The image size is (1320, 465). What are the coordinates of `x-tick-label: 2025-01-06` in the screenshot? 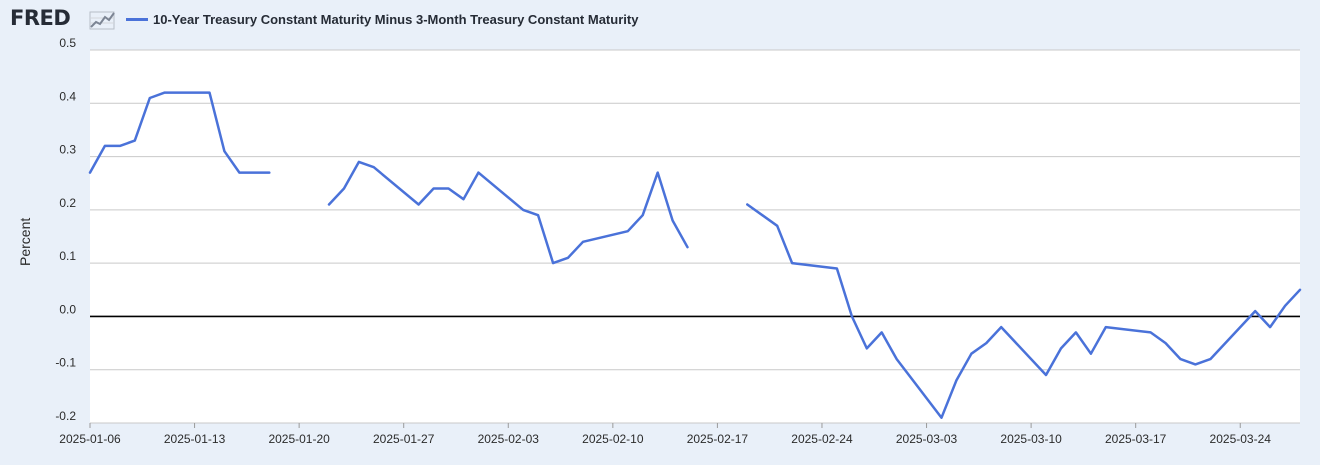 It's located at (90, 439).